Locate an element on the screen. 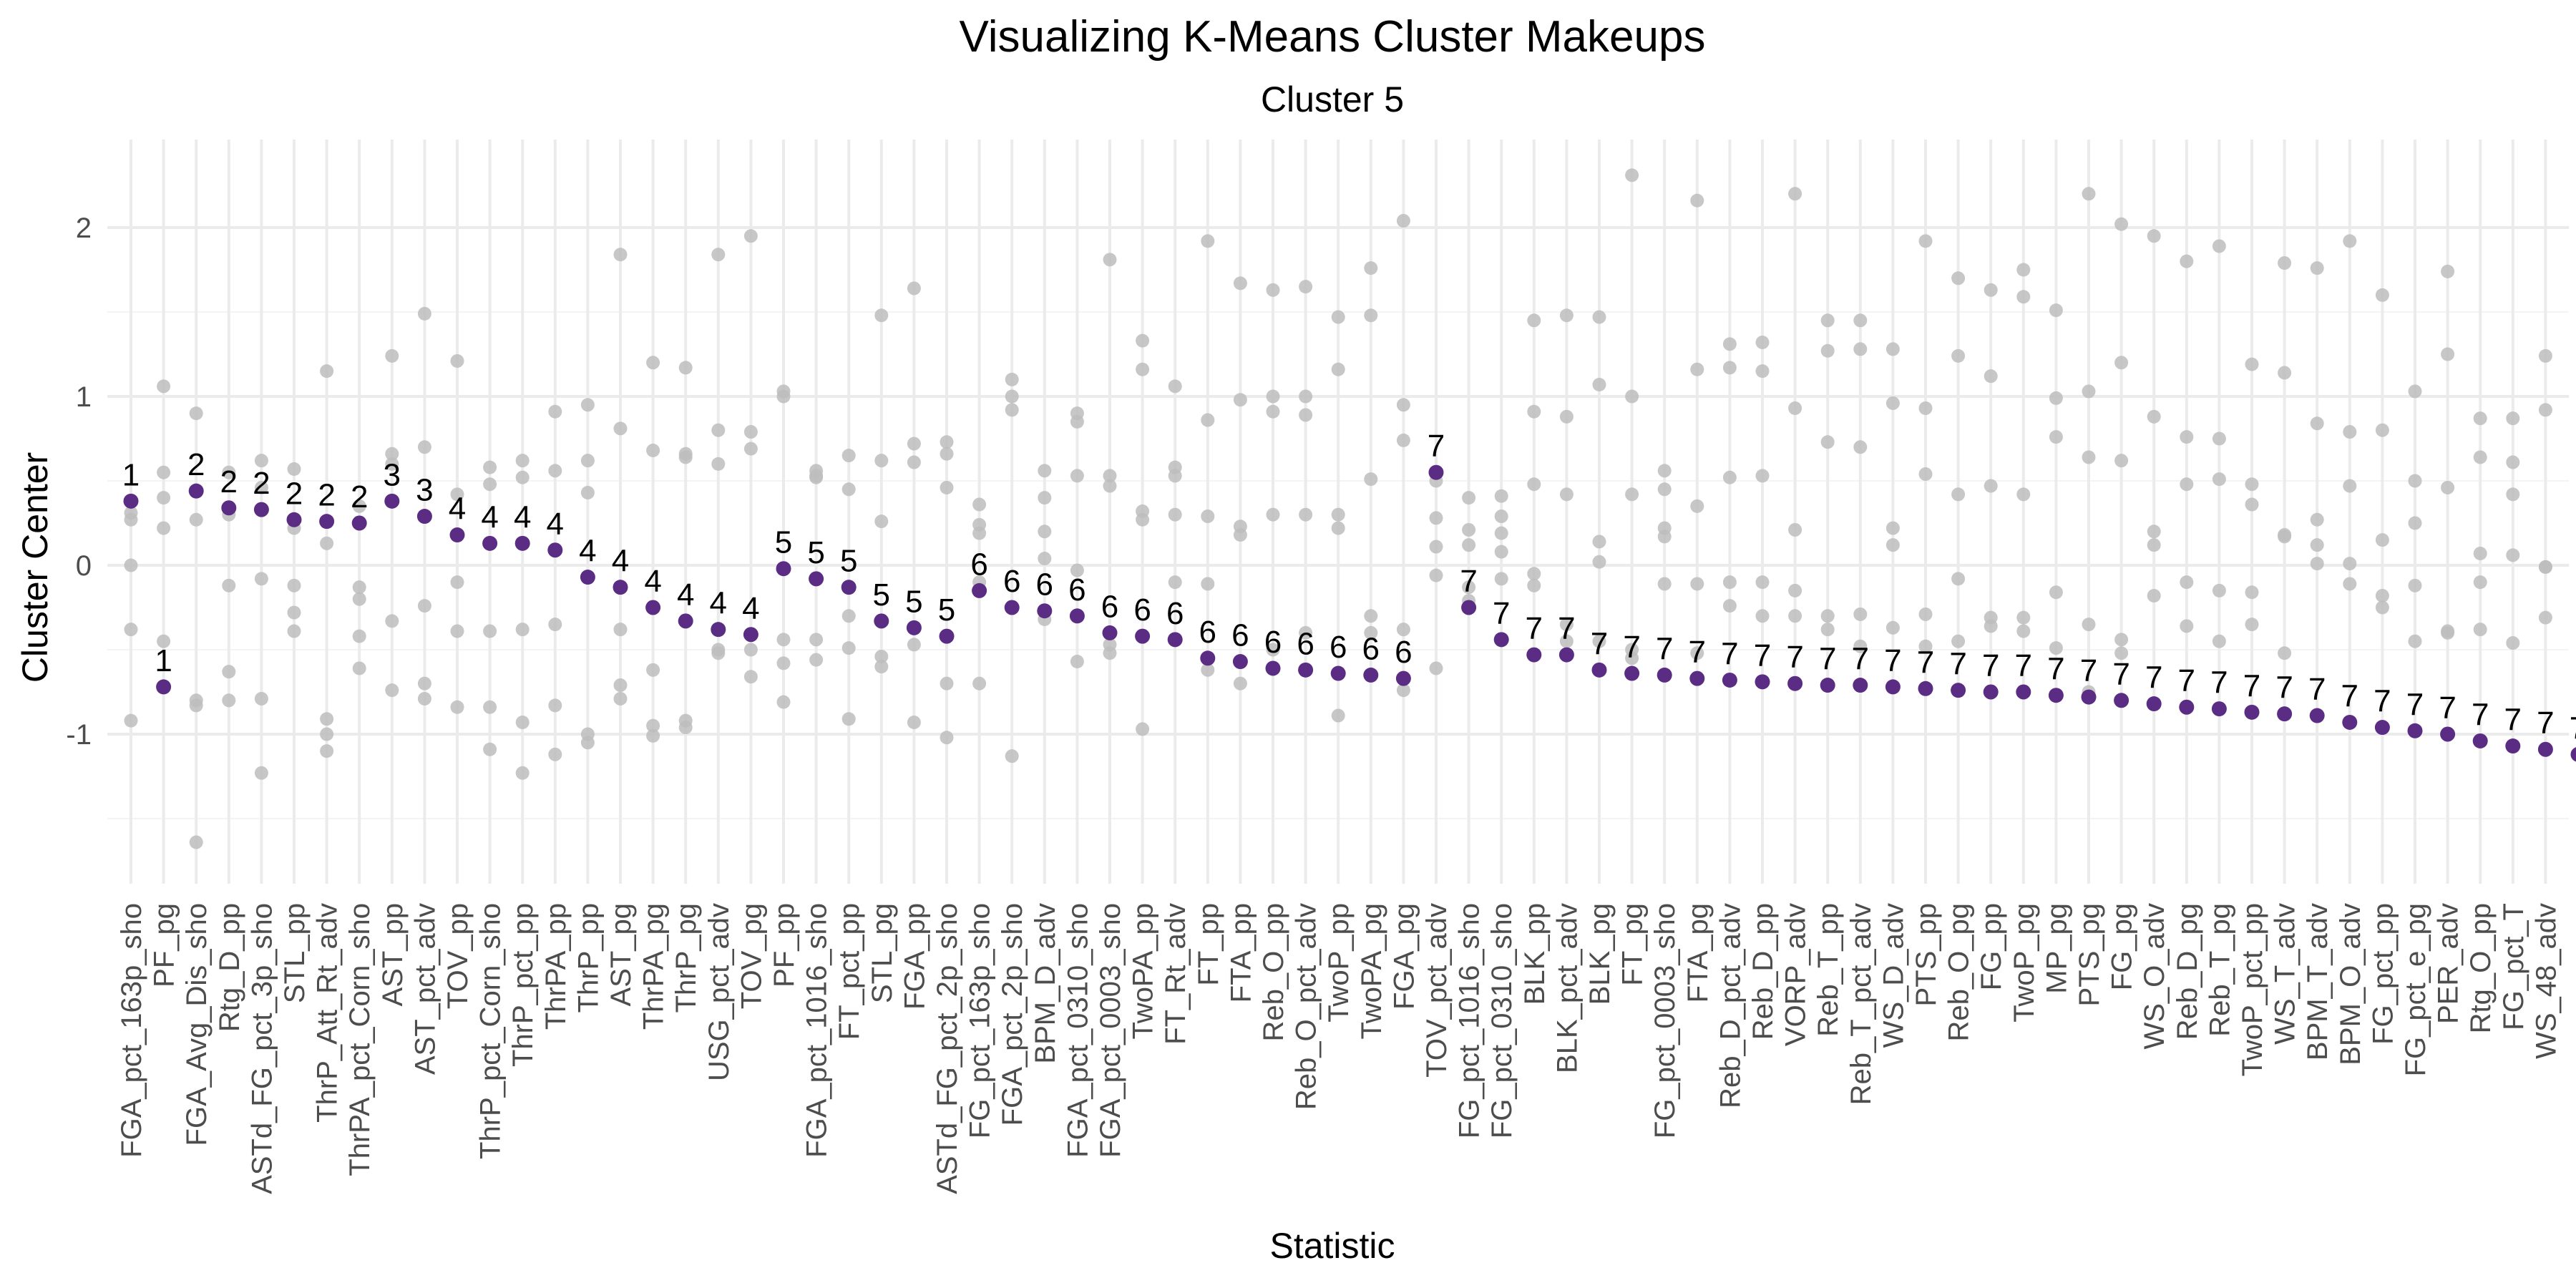  x-tick-label: BPM_T_adv is located at coordinates (2317, 981).